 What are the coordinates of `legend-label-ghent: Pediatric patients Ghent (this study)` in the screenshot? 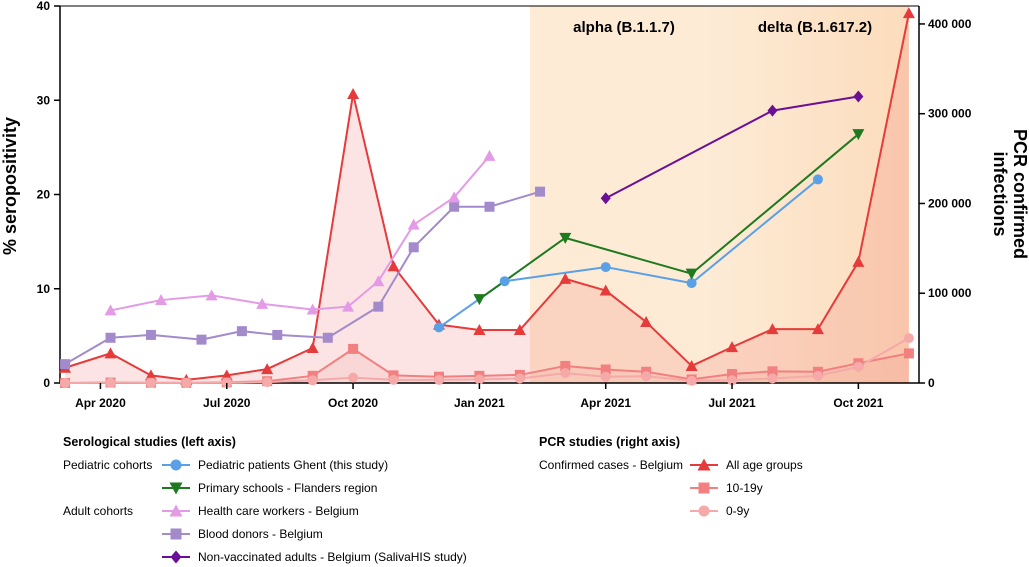 It's located at (293, 465).